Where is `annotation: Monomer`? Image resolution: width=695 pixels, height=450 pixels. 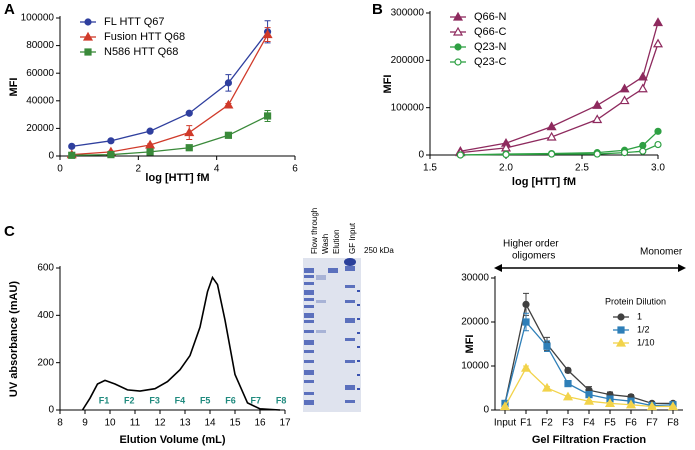 annotation: Monomer is located at coordinates (661, 252).